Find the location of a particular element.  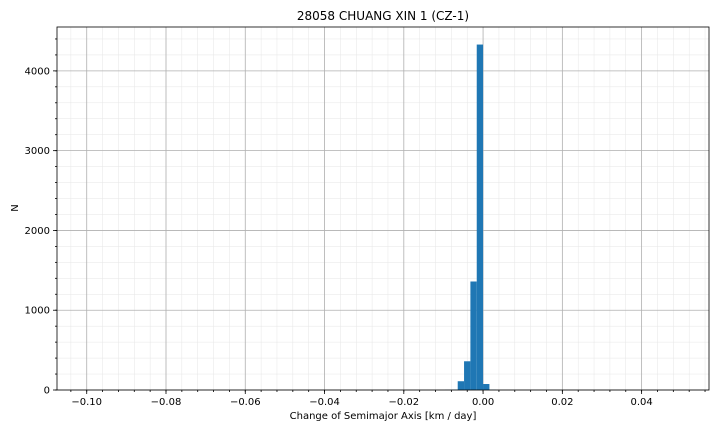

x-tick-label: 0.02 is located at coordinates (562, 402).